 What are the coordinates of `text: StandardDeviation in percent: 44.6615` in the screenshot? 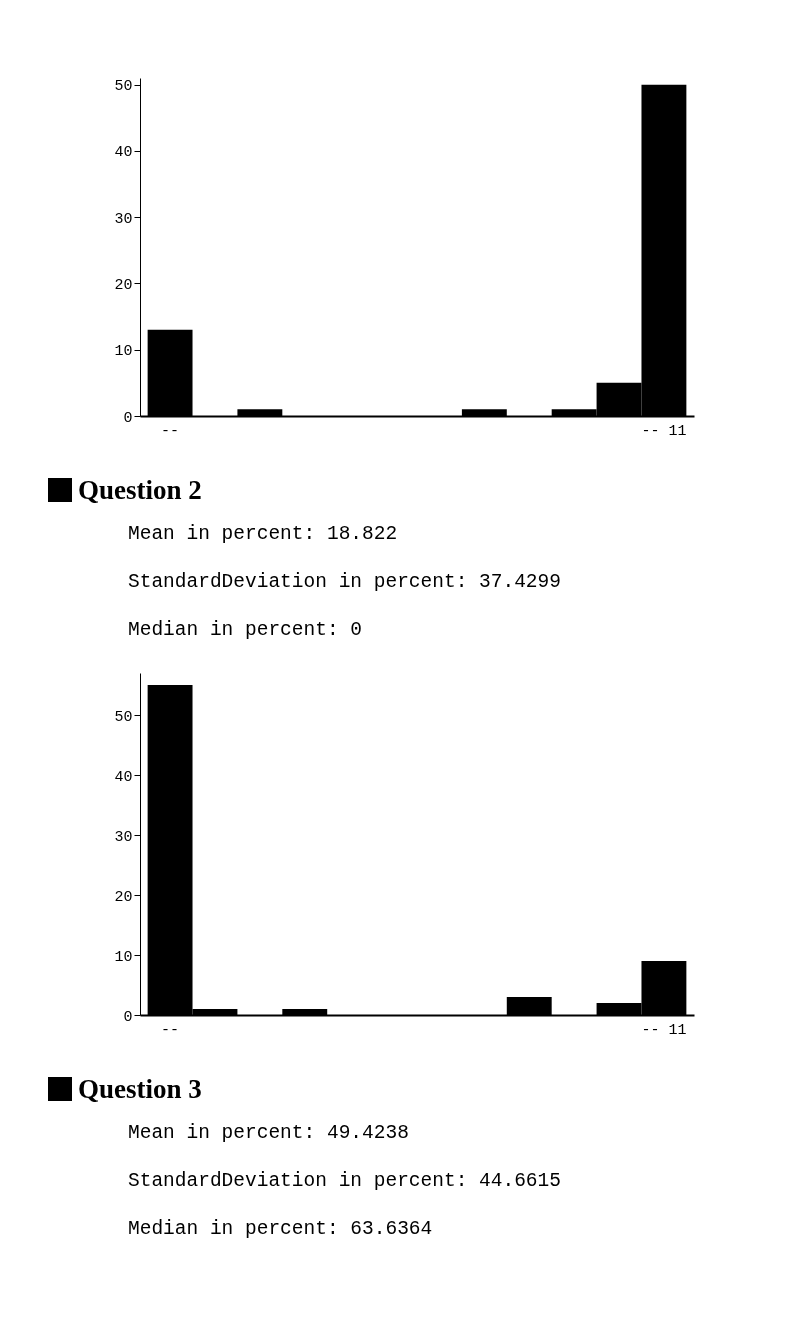 It's located at (345, 1181).